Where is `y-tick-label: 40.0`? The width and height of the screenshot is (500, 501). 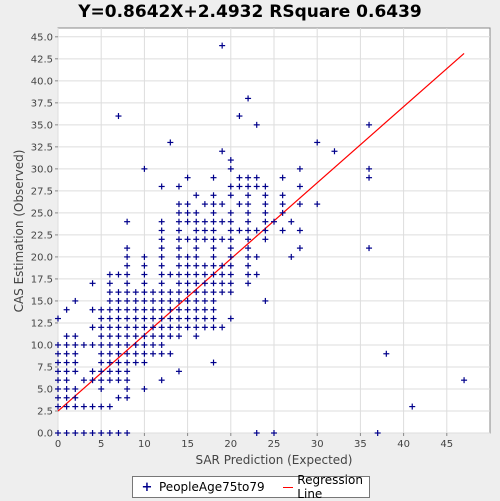
y-tick-label: 40.0 is located at coordinates (42, 81).